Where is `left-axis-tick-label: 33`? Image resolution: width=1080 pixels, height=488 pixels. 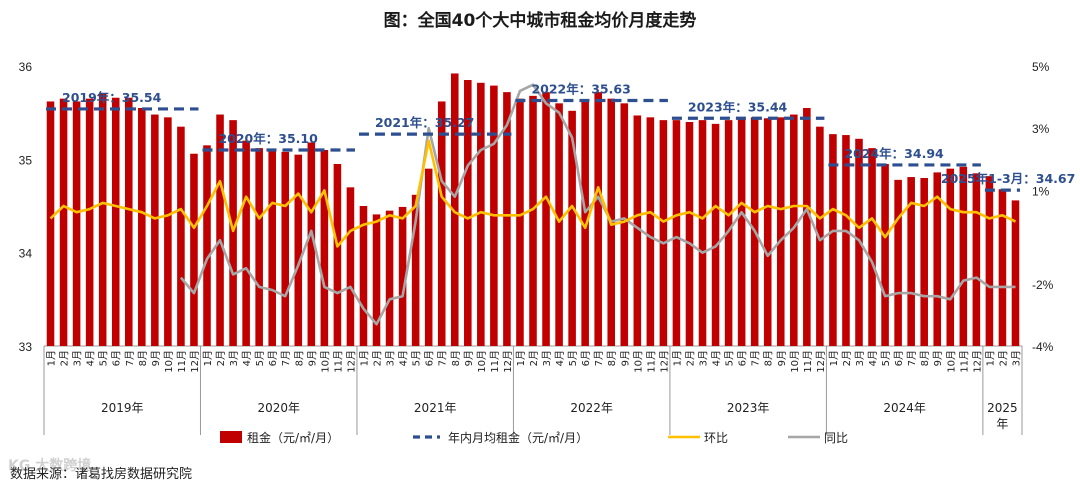 left-axis-tick-label: 33 is located at coordinates (26, 347).